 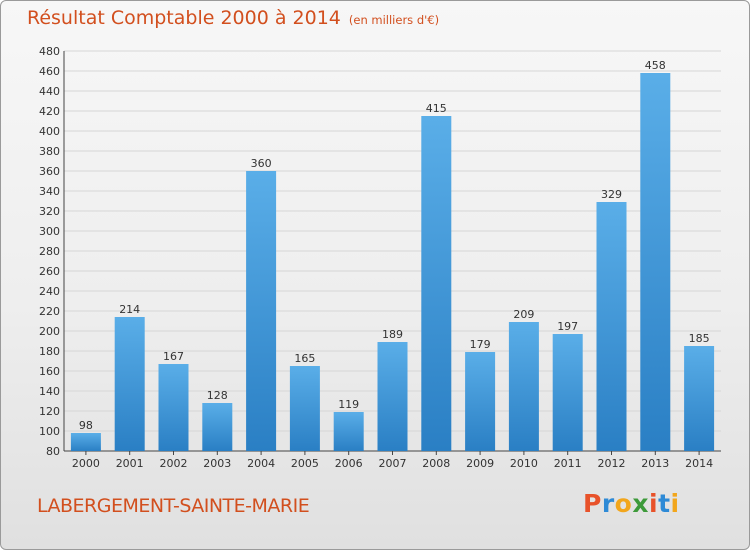 I want to click on logo-letter: P, so click(x=592, y=503).